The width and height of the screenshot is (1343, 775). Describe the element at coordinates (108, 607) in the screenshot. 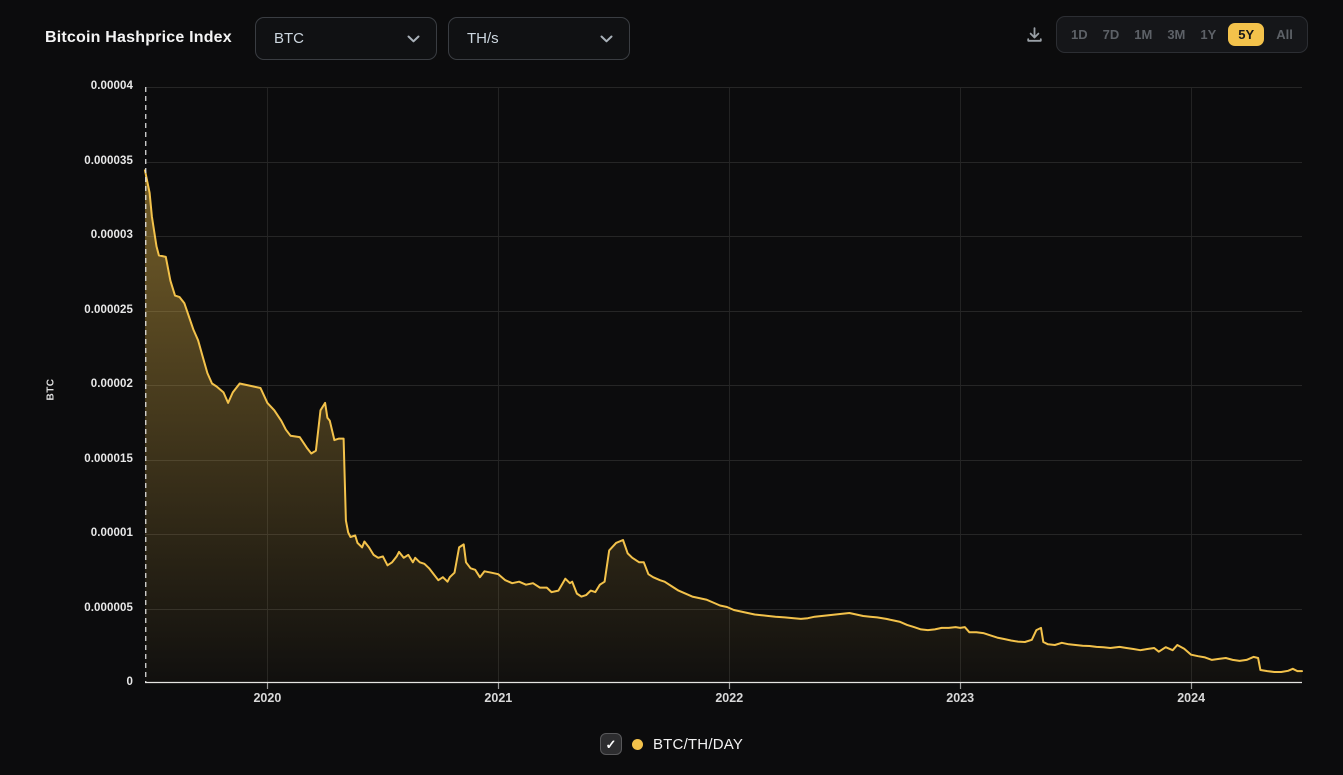

I see `y-tick-label: 0.000005` at that location.